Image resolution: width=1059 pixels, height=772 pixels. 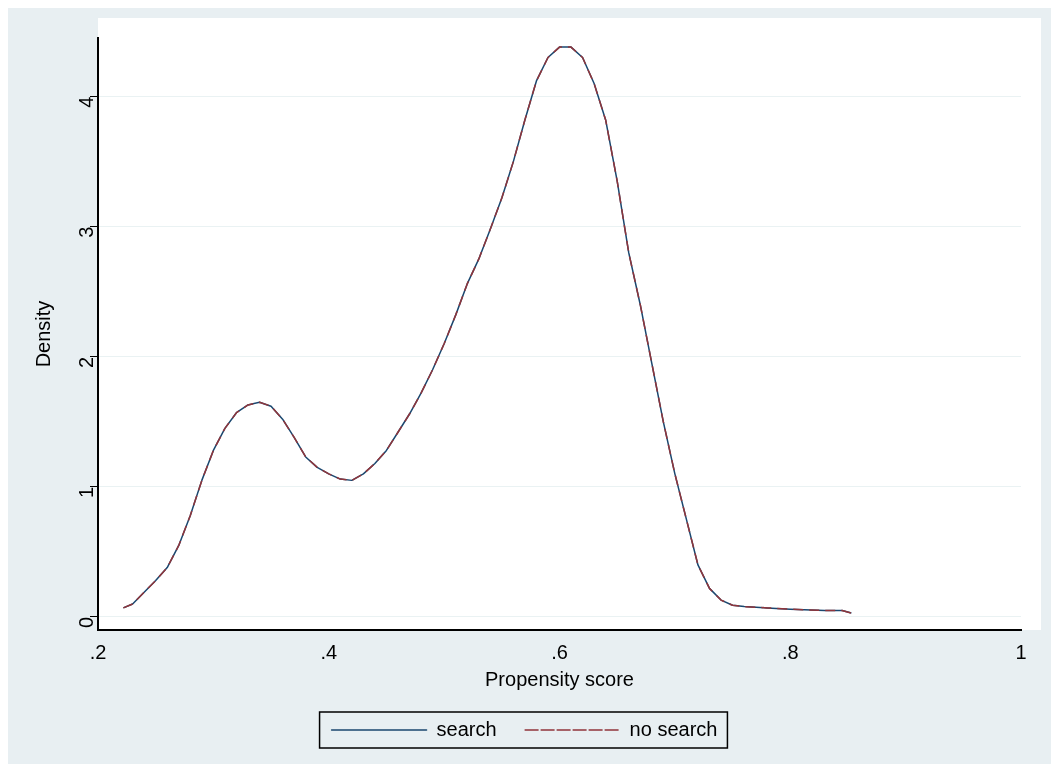 I want to click on x-tick-label: .2, so click(x=98, y=651).